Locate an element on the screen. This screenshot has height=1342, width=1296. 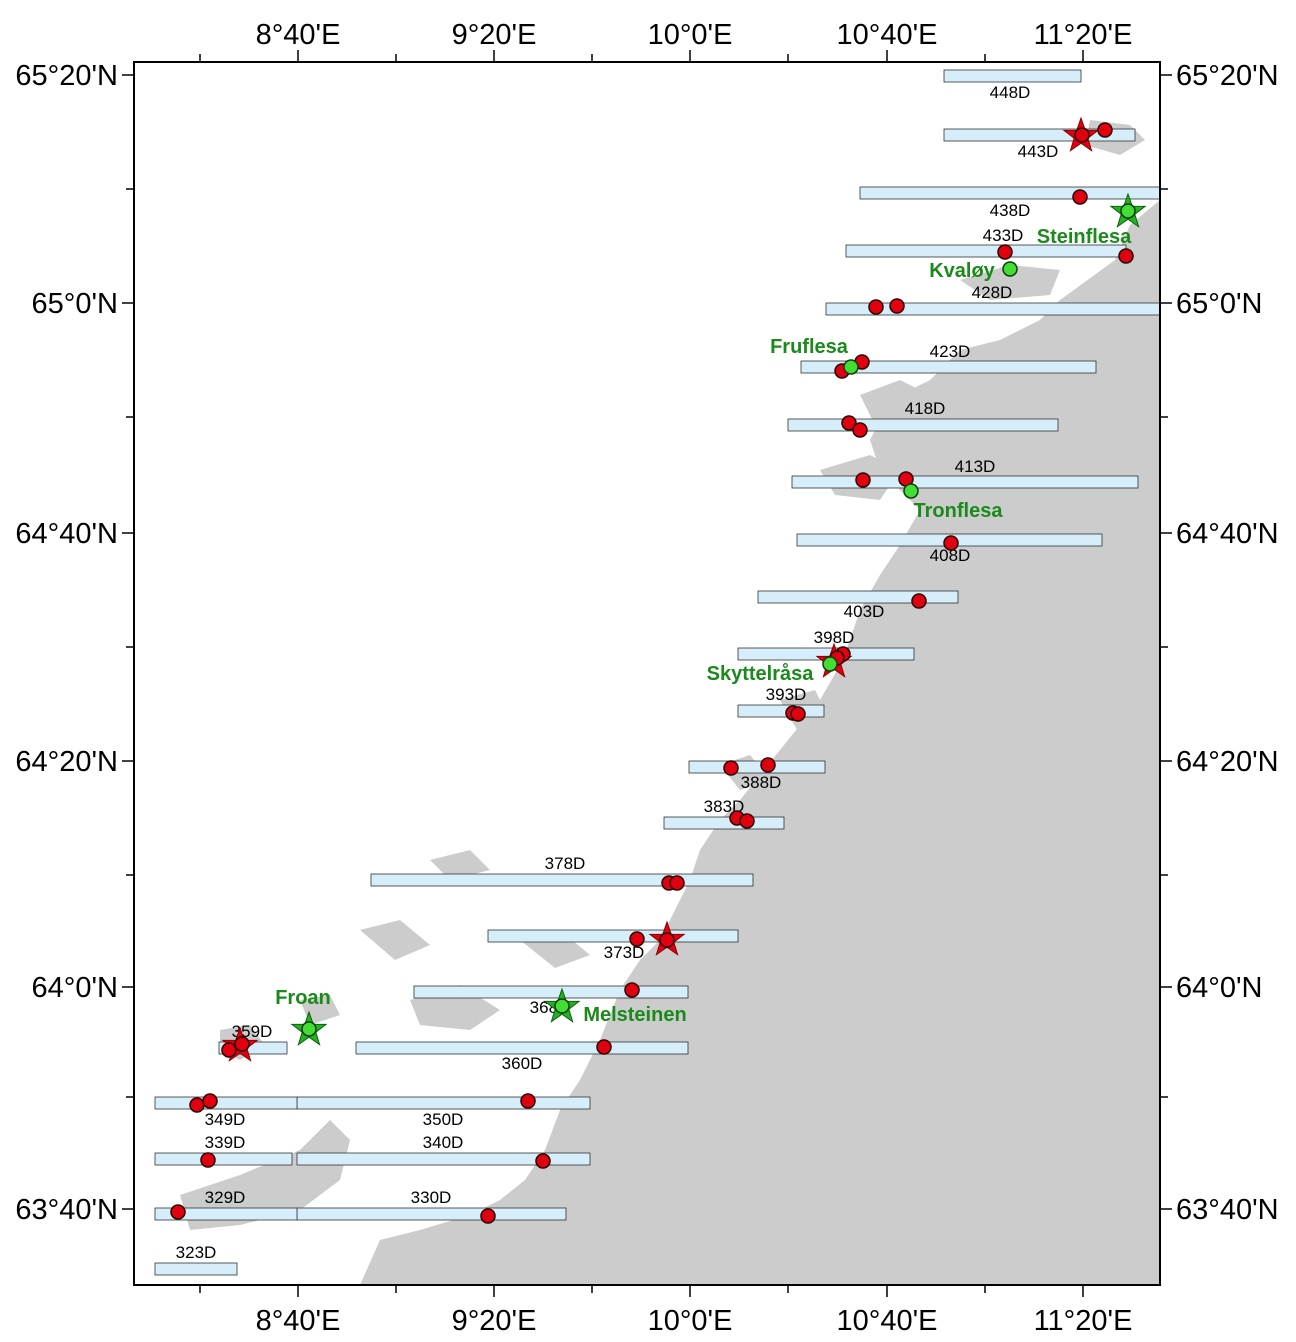
line-label-398D: 398D is located at coordinates (834, 637).